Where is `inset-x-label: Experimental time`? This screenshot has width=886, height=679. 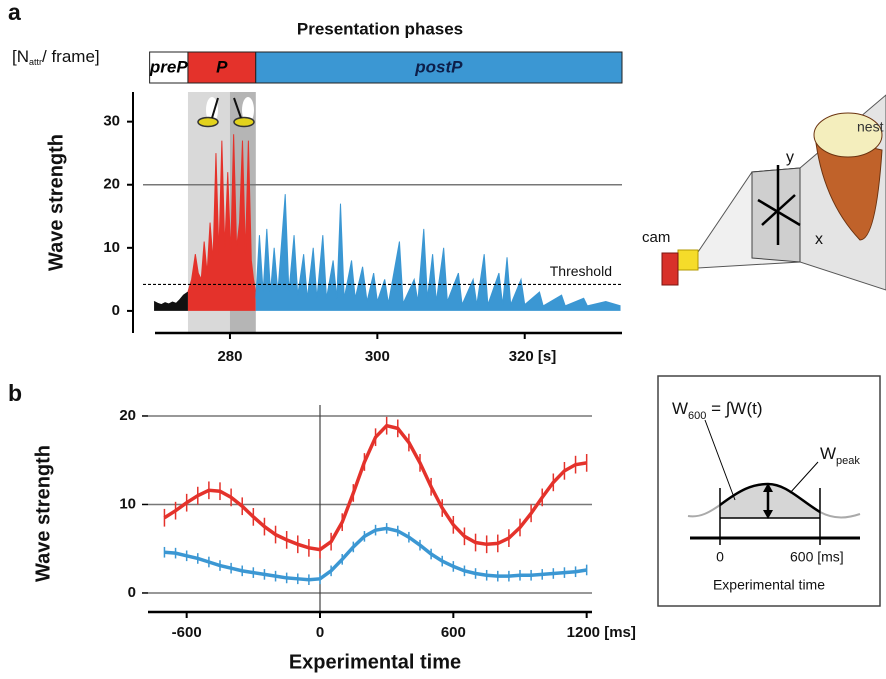 inset-x-label: Experimental time is located at coordinates (769, 585).